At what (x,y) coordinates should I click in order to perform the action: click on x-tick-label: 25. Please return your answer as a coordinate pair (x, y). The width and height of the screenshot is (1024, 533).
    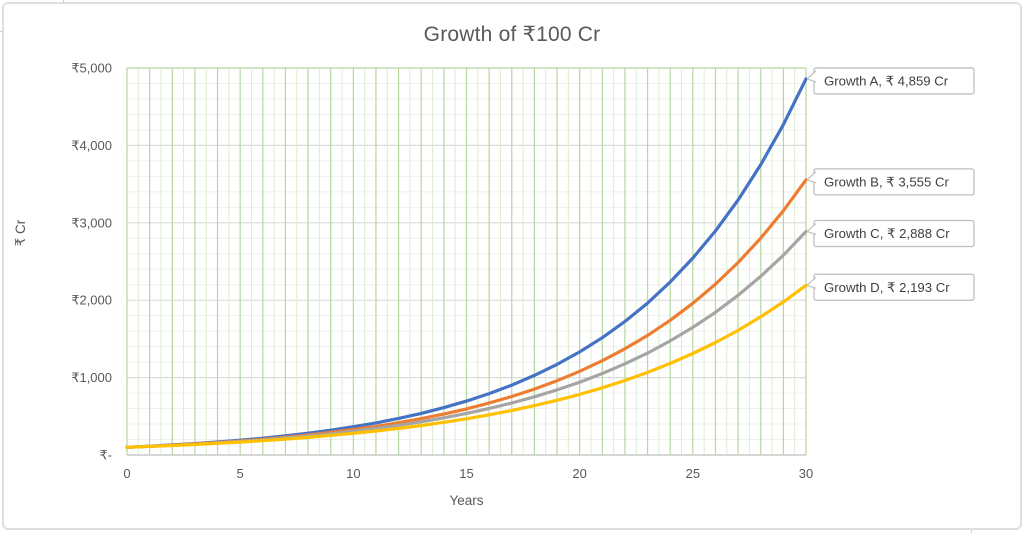
    Looking at the image, I should click on (693, 473).